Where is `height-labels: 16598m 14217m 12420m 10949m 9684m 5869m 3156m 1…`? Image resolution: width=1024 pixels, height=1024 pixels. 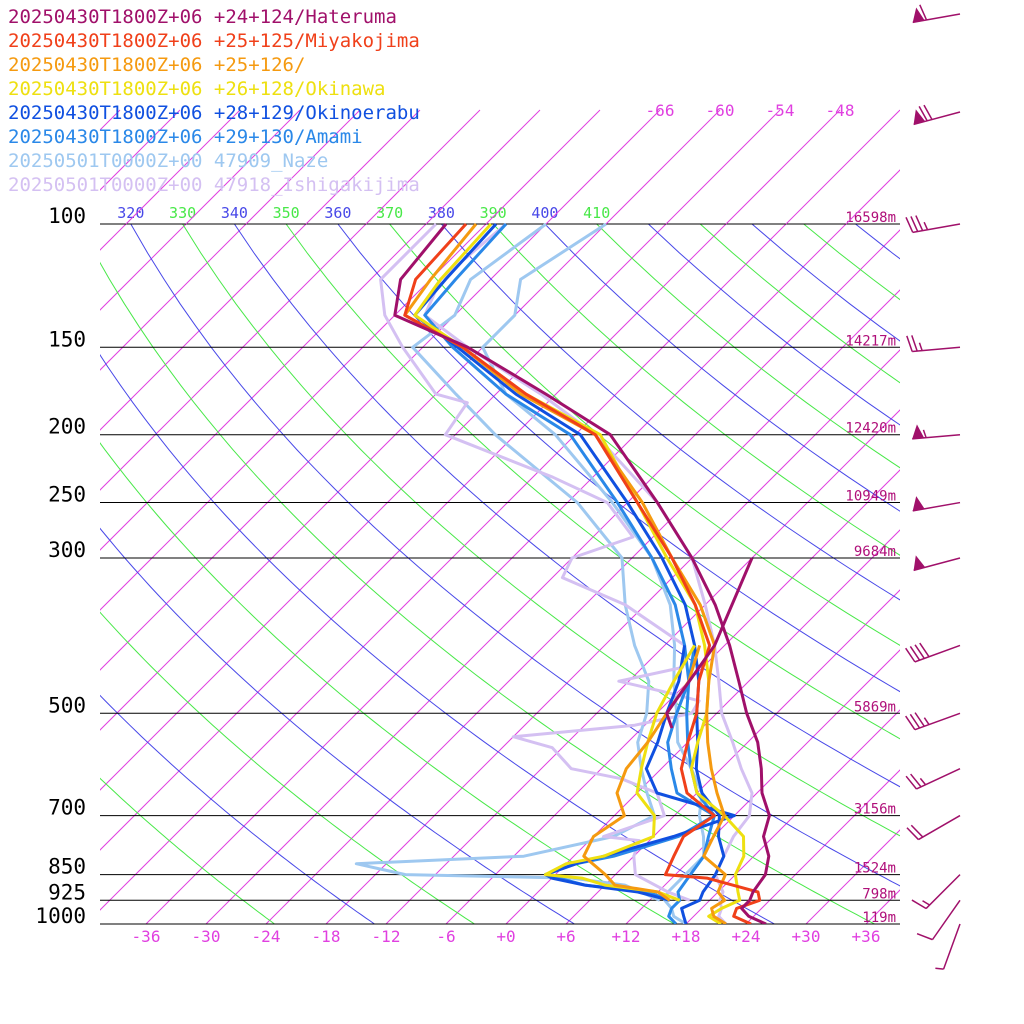
height-labels: 16598m 14217m 12420m 10949m 9684m 5869m 3156m 1… is located at coordinates (870, 568).